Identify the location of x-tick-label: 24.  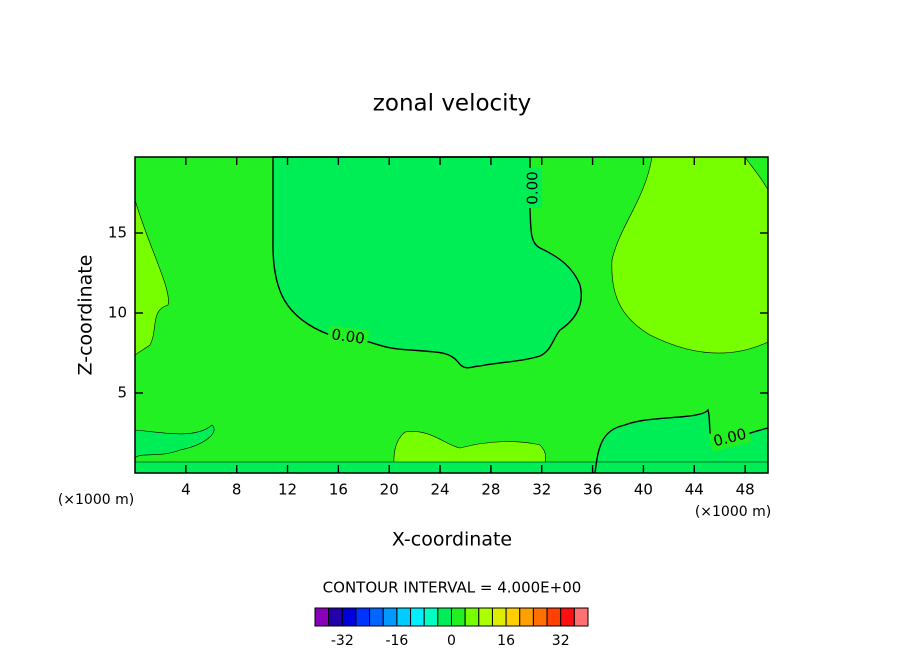
(440, 490).